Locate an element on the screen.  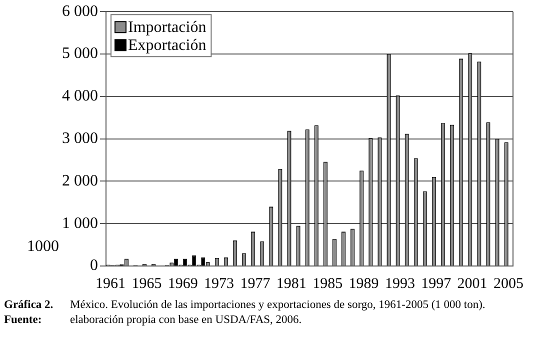
y-tick-label: 2 000 is located at coordinates (80, 181).